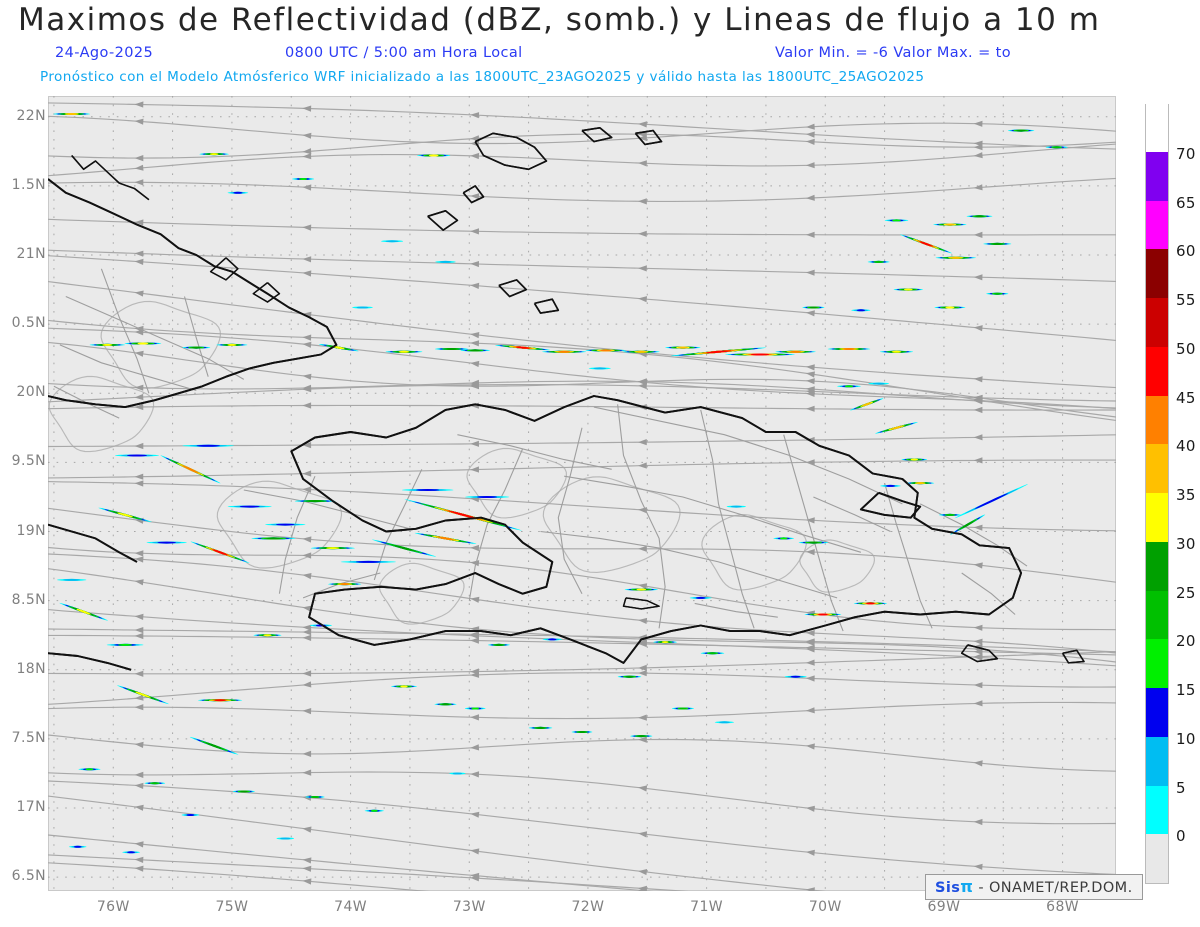 This screenshot has height=927, width=1200. I want to click on y-tick-label: 0.5N, so click(28, 323).